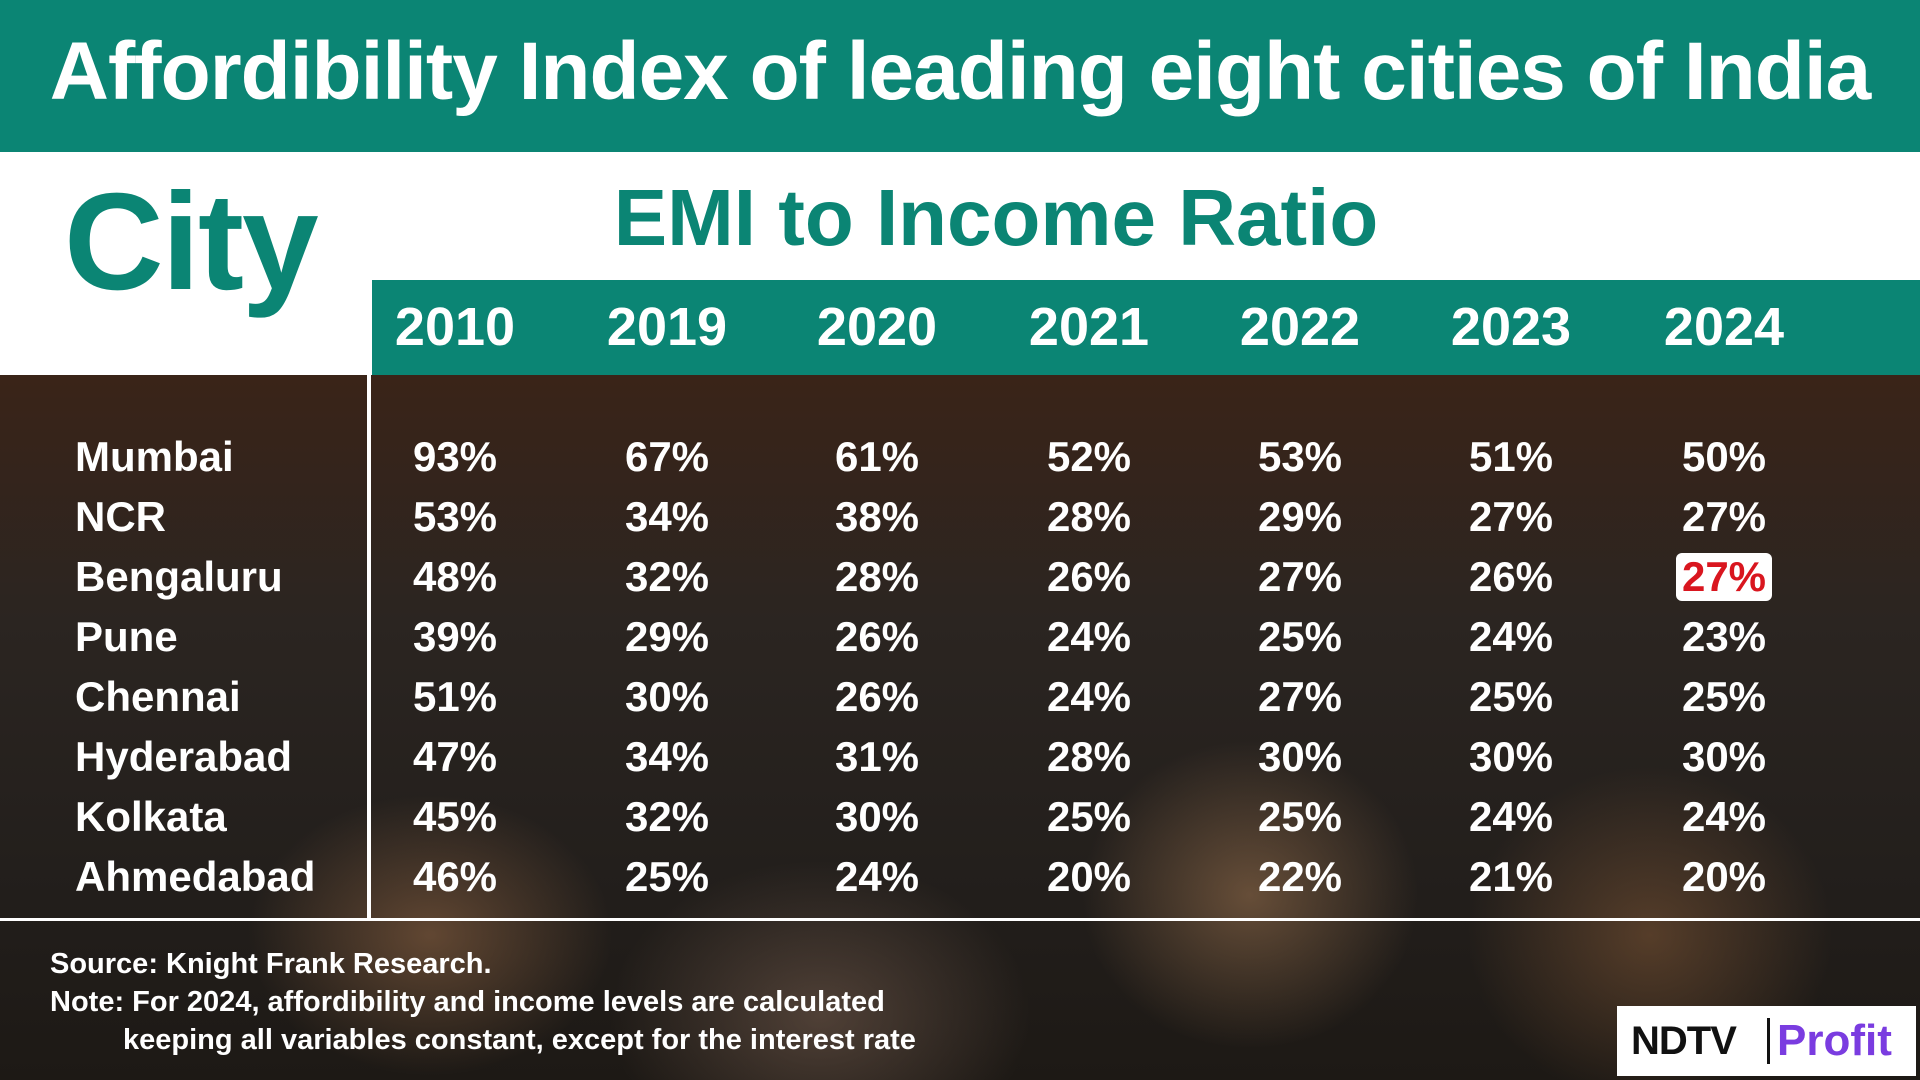  Describe the element at coordinates (960, 637) in the screenshot. I see `table-row: Pune 39% 29% 26% 24% 25% 24% 23%` at that location.